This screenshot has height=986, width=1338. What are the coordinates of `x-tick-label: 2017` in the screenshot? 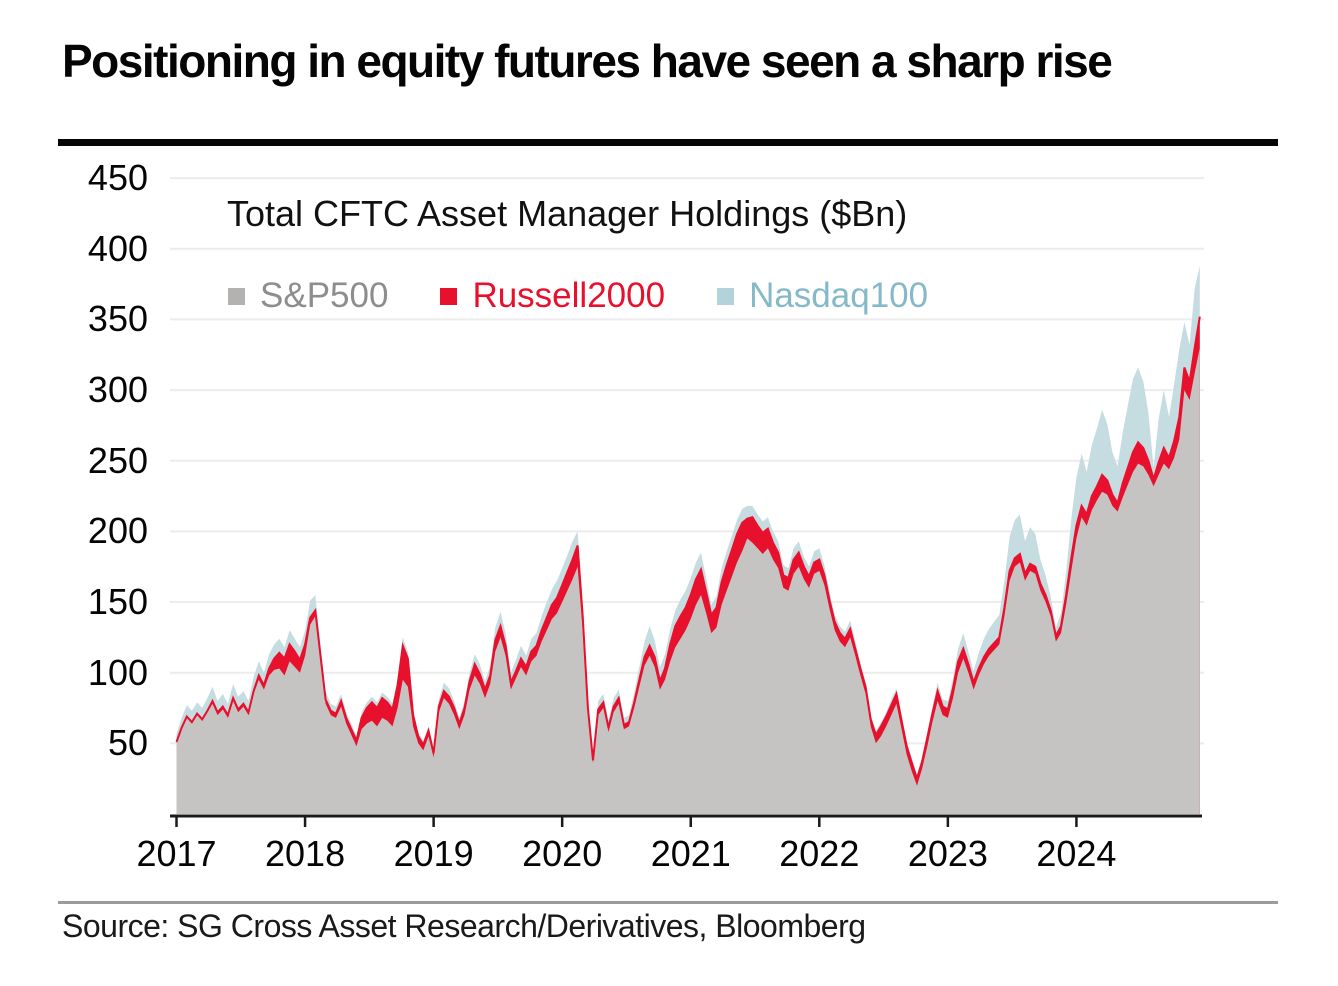 It's located at (176, 853).